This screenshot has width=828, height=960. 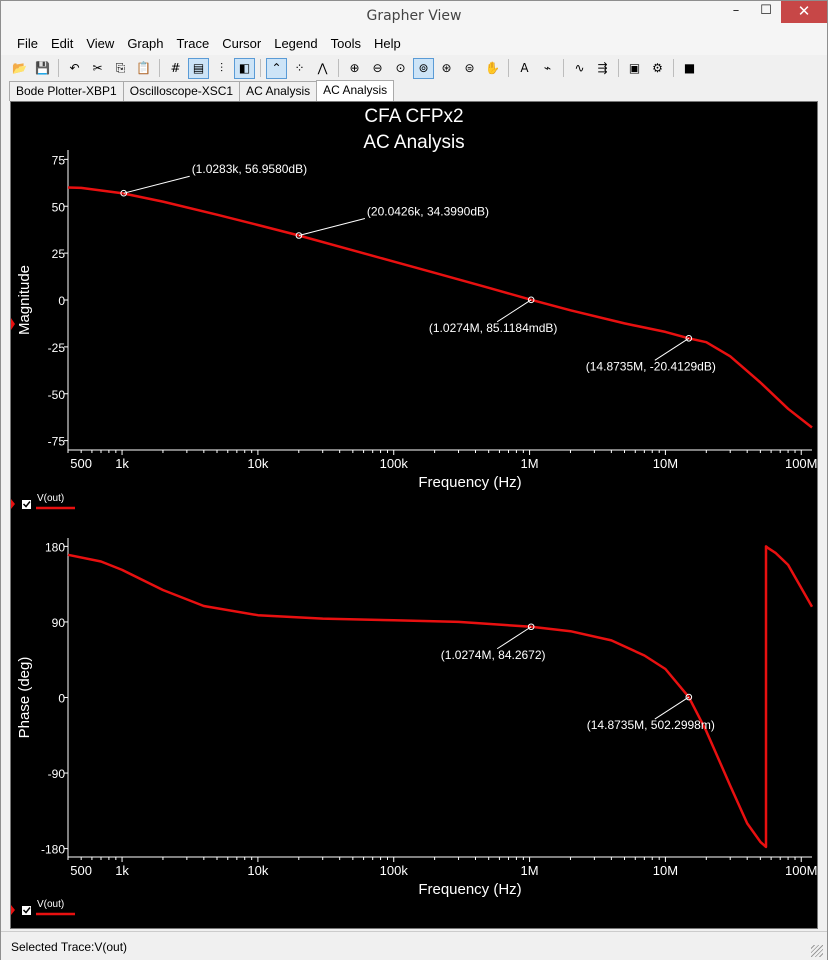 What do you see at coordinates (413, 142) in the screenshot?
I see `graph-subtitle: AC Analysis` at bounding box center [413, 142].